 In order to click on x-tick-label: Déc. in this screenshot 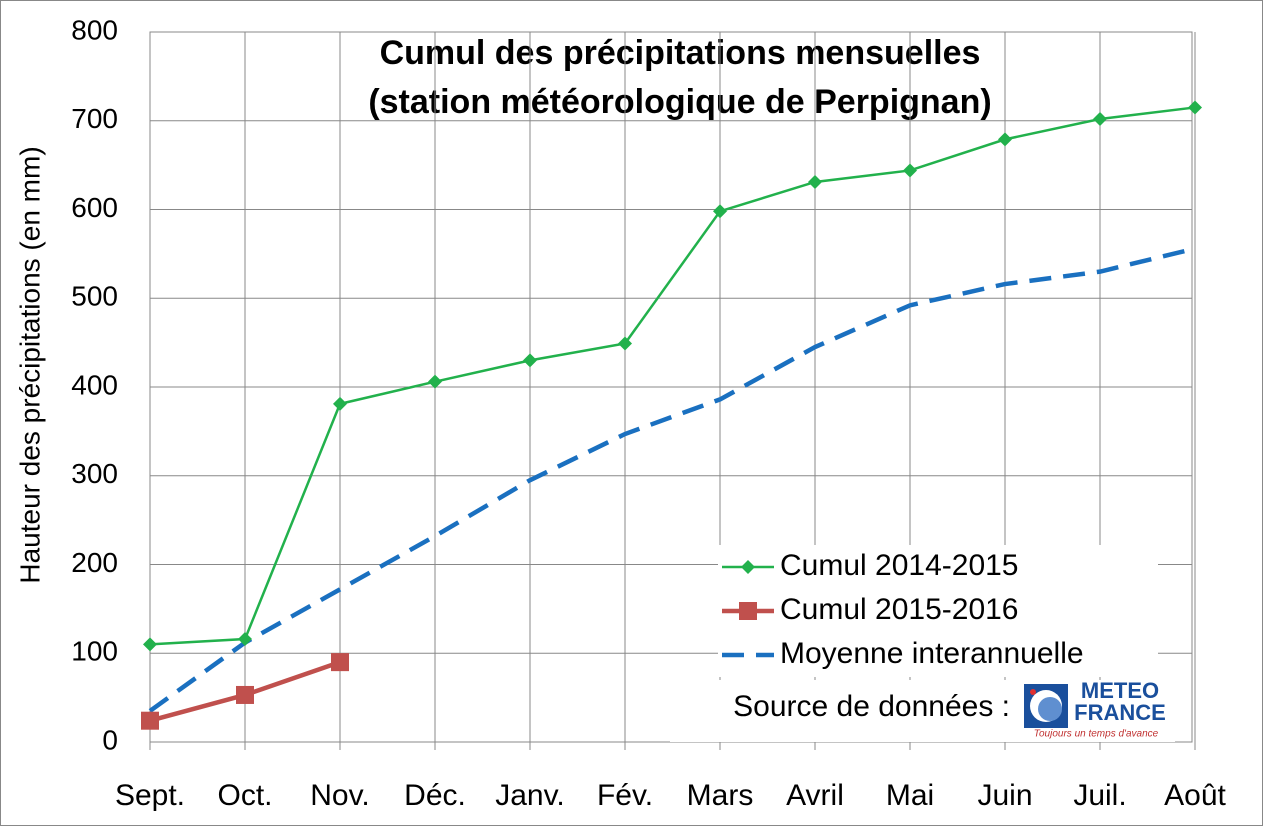, I will do `click(435, 795)`.